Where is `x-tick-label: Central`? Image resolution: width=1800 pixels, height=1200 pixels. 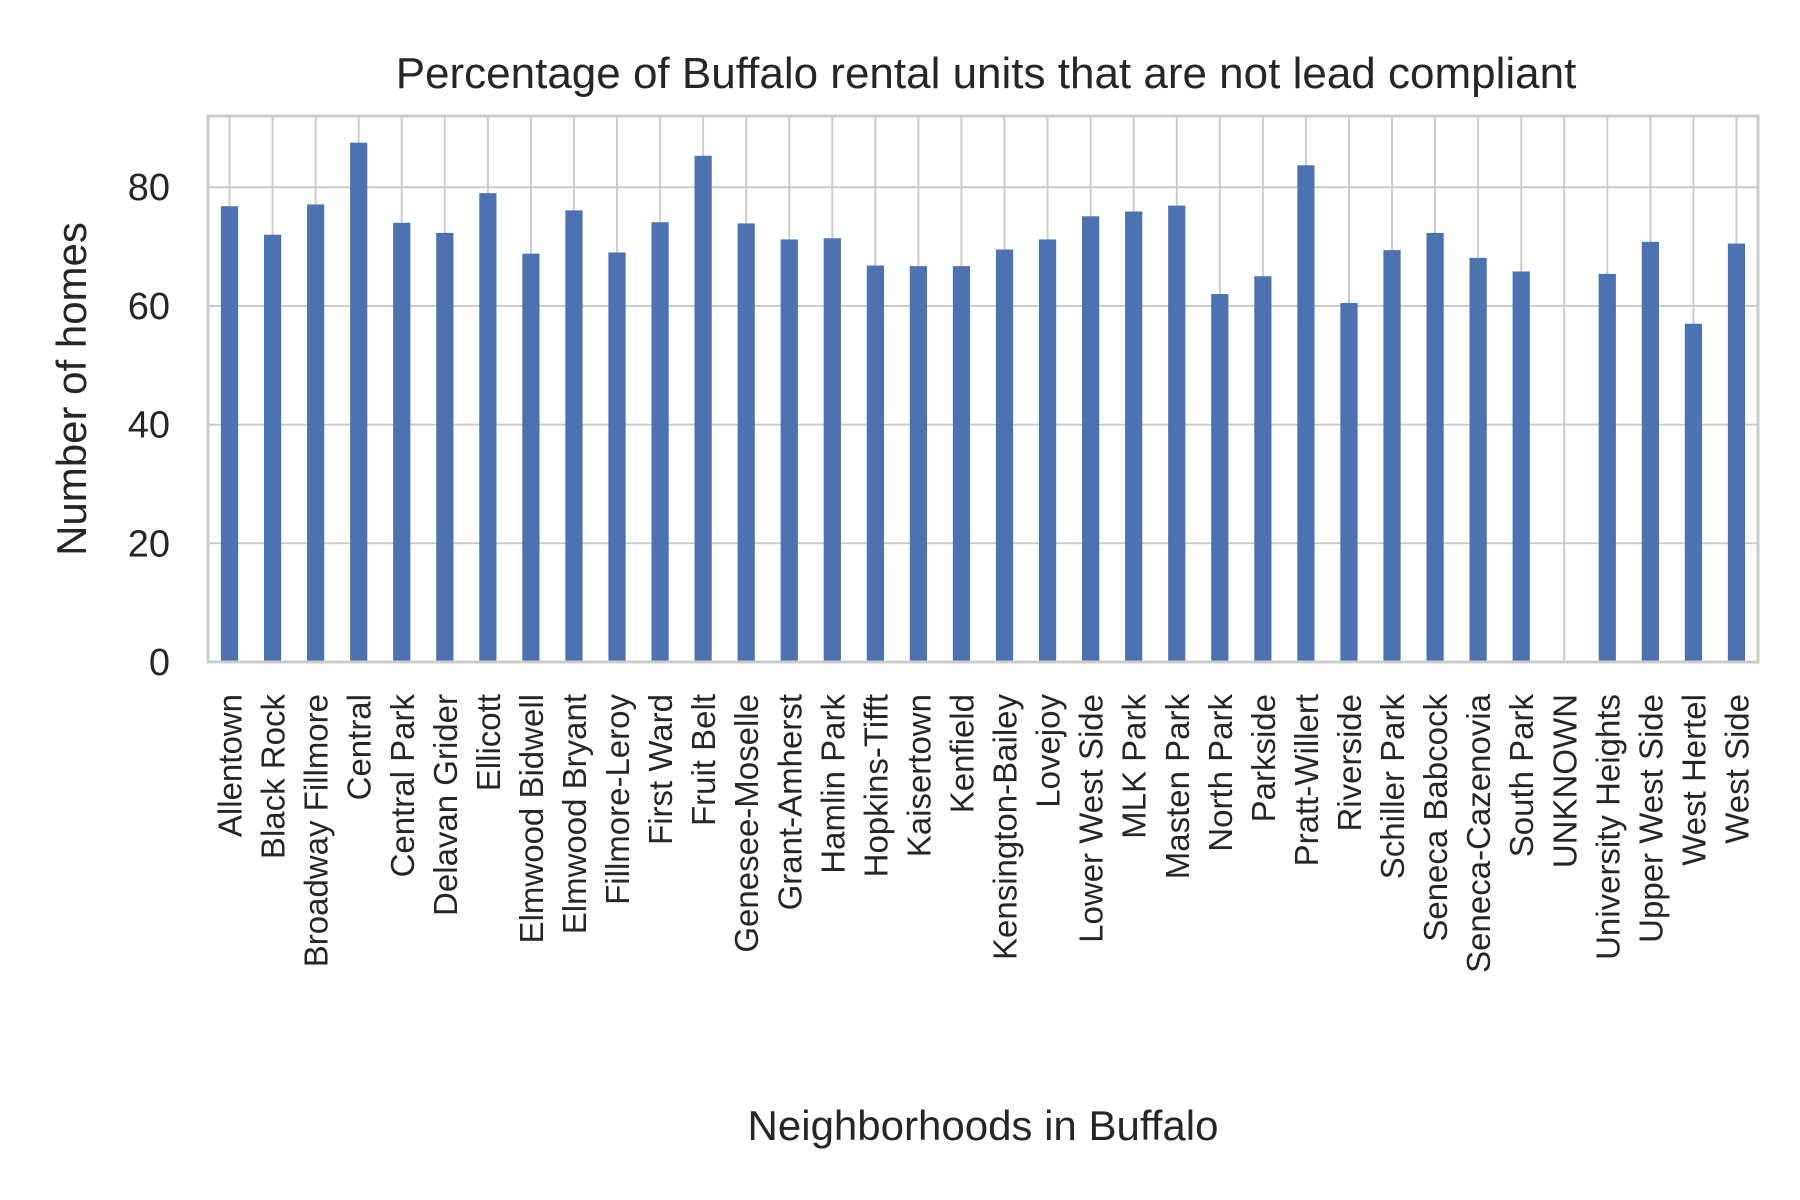
x-tick-label: Central is located at coordinates (359, 747).